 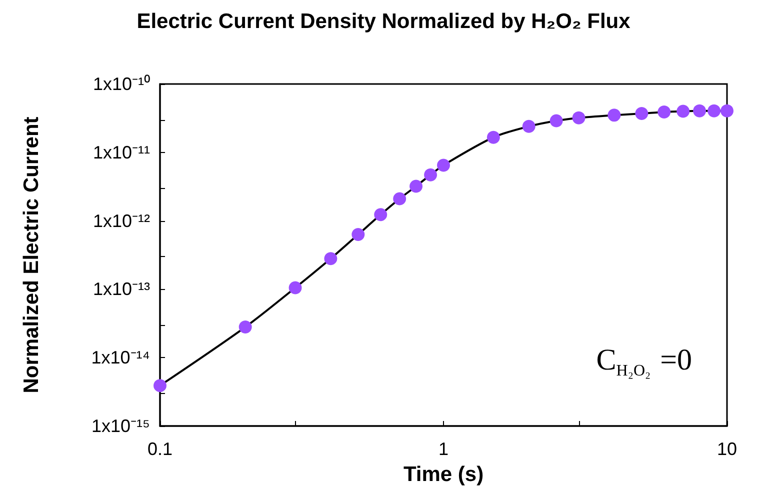 What do you see at coordinates (160, 449) in the screenshot?
I see `x-tick-label: 0.1` at bounding box center [160, 449].